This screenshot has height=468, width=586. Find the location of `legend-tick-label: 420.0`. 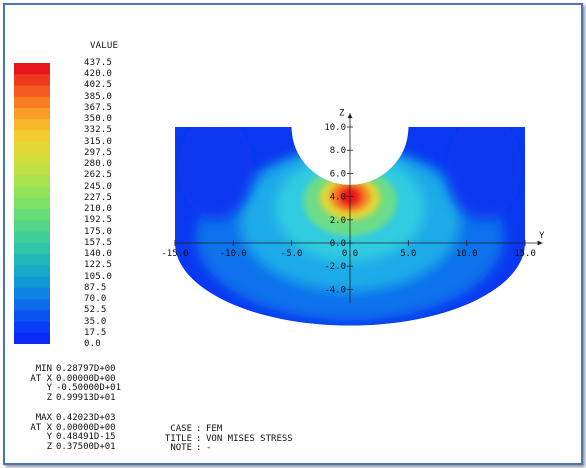

legend-tick-label: 420.0 is located at coordinates (98, 74).